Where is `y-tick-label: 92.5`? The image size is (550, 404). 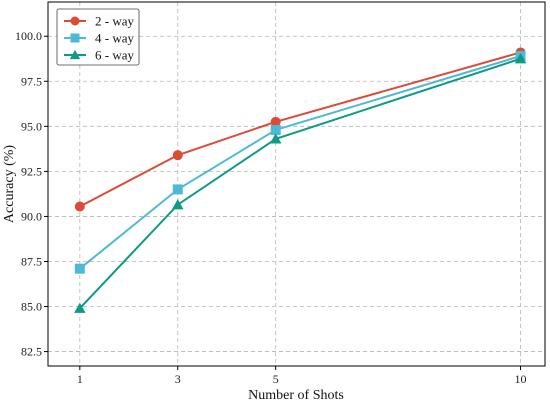
y-tick-label: 92.5 is located at coordinates (31, 171).